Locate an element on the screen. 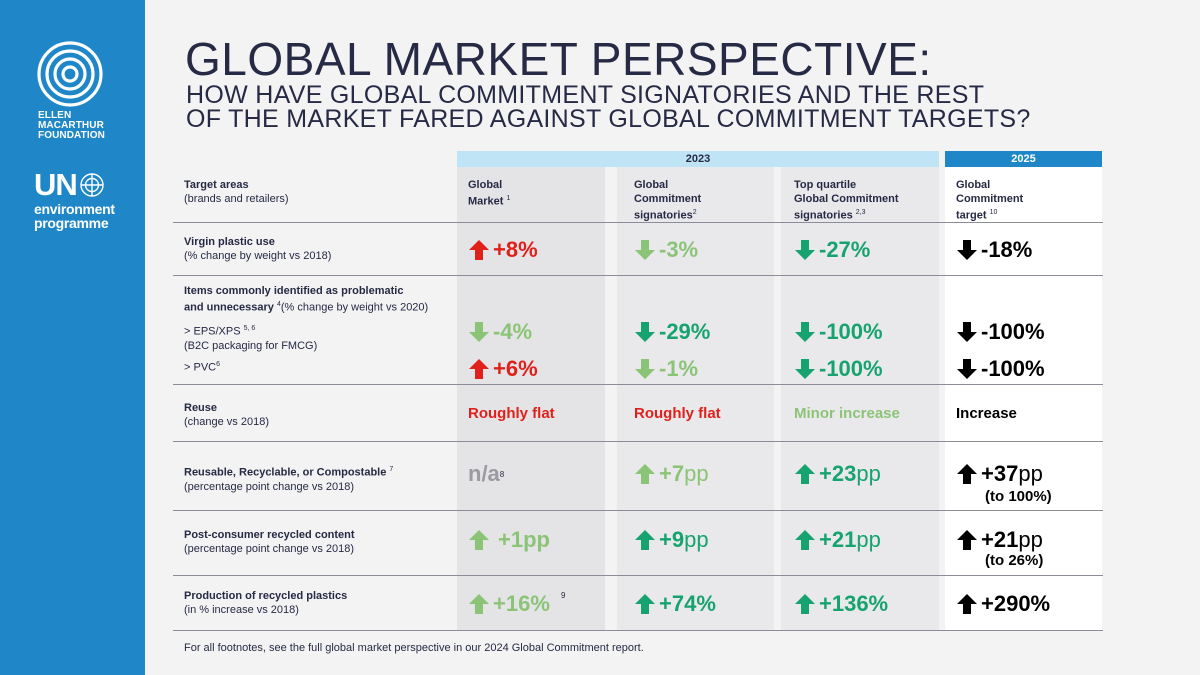  ellen-macarthur-logo-icon is located at coordinates (70, 74).